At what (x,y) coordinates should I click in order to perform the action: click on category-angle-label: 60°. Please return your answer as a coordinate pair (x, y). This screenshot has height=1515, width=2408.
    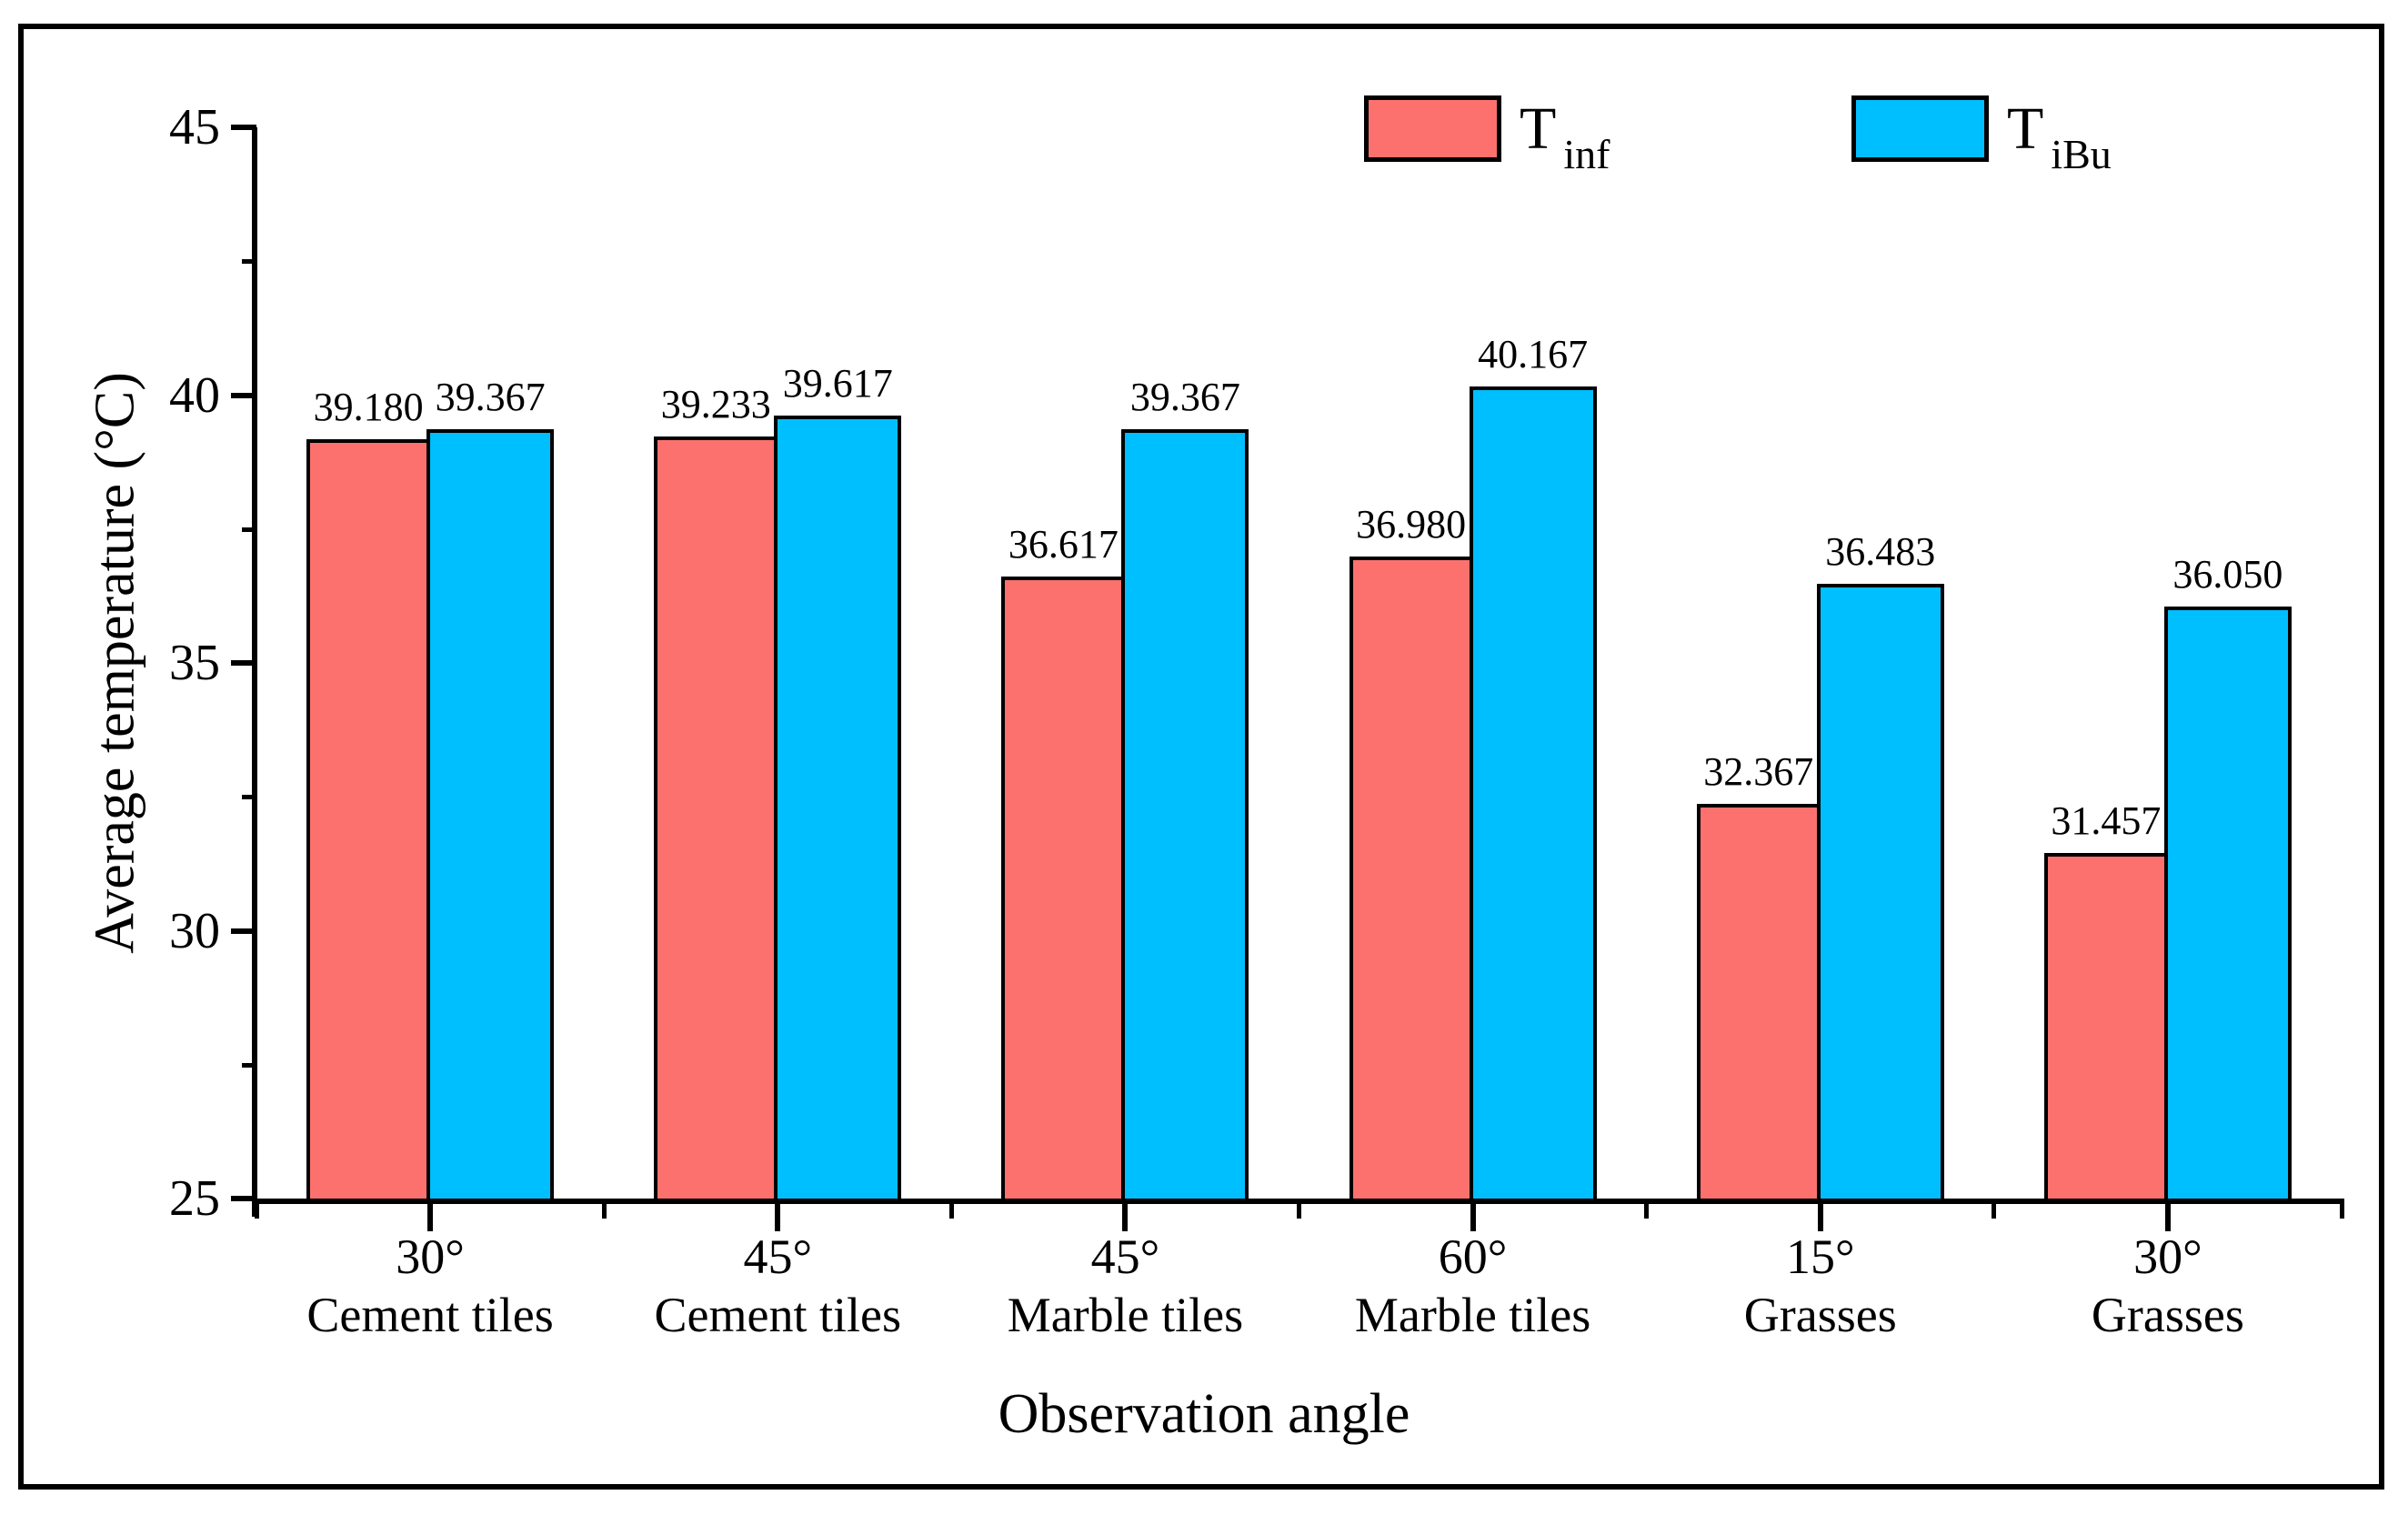
    Looking at the image, I should click on (1473, 1256).